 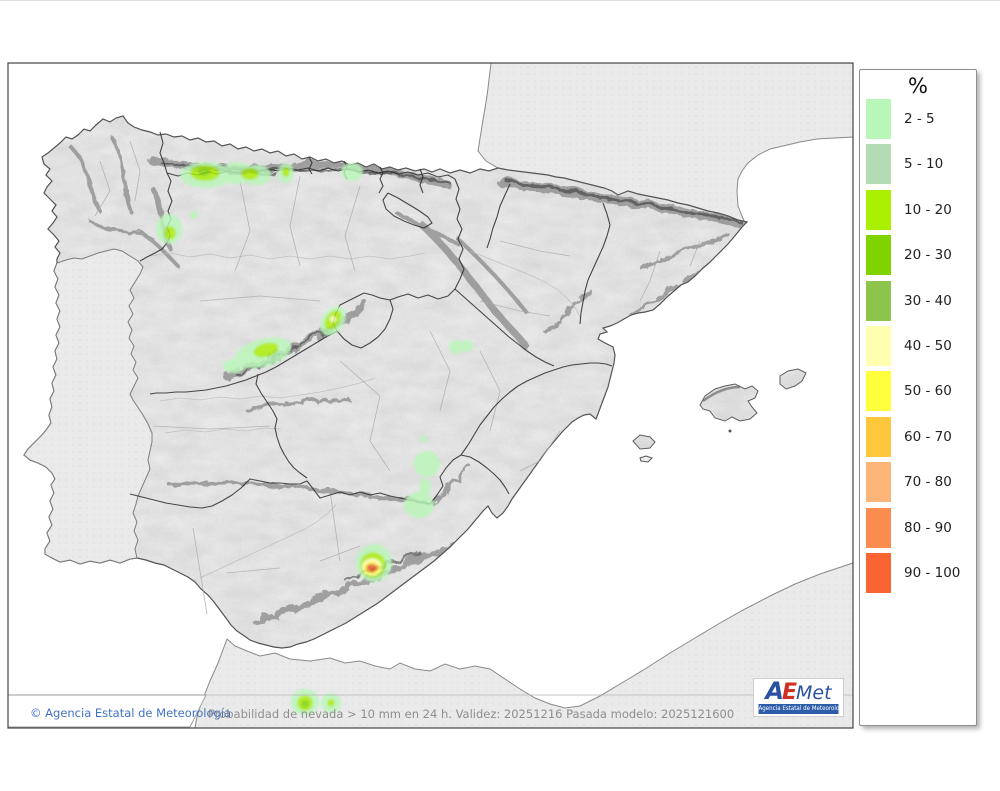 What do you see at coordinates (131, 713) in the screenshot?
I see `footer-copyright: © Agencia Estatal de Meteorología` at bounding box center [131, 713].